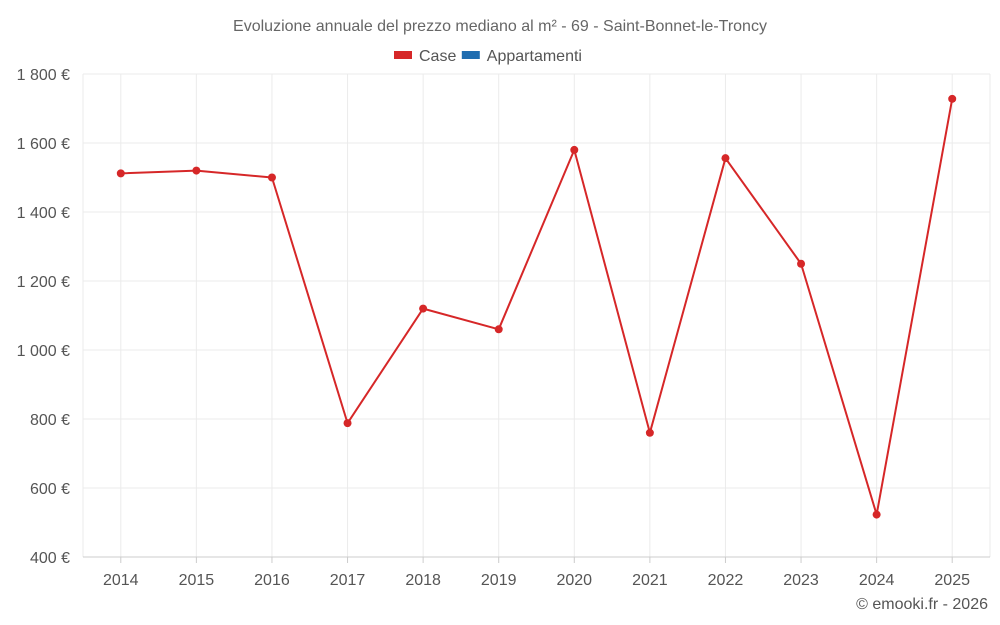 Image resolution: width=1000 pixels, height=625 pixels. Describe the element at coordinates (197, 580) in the screenshot. I see `x-tick-label-1: 2015` at that location.